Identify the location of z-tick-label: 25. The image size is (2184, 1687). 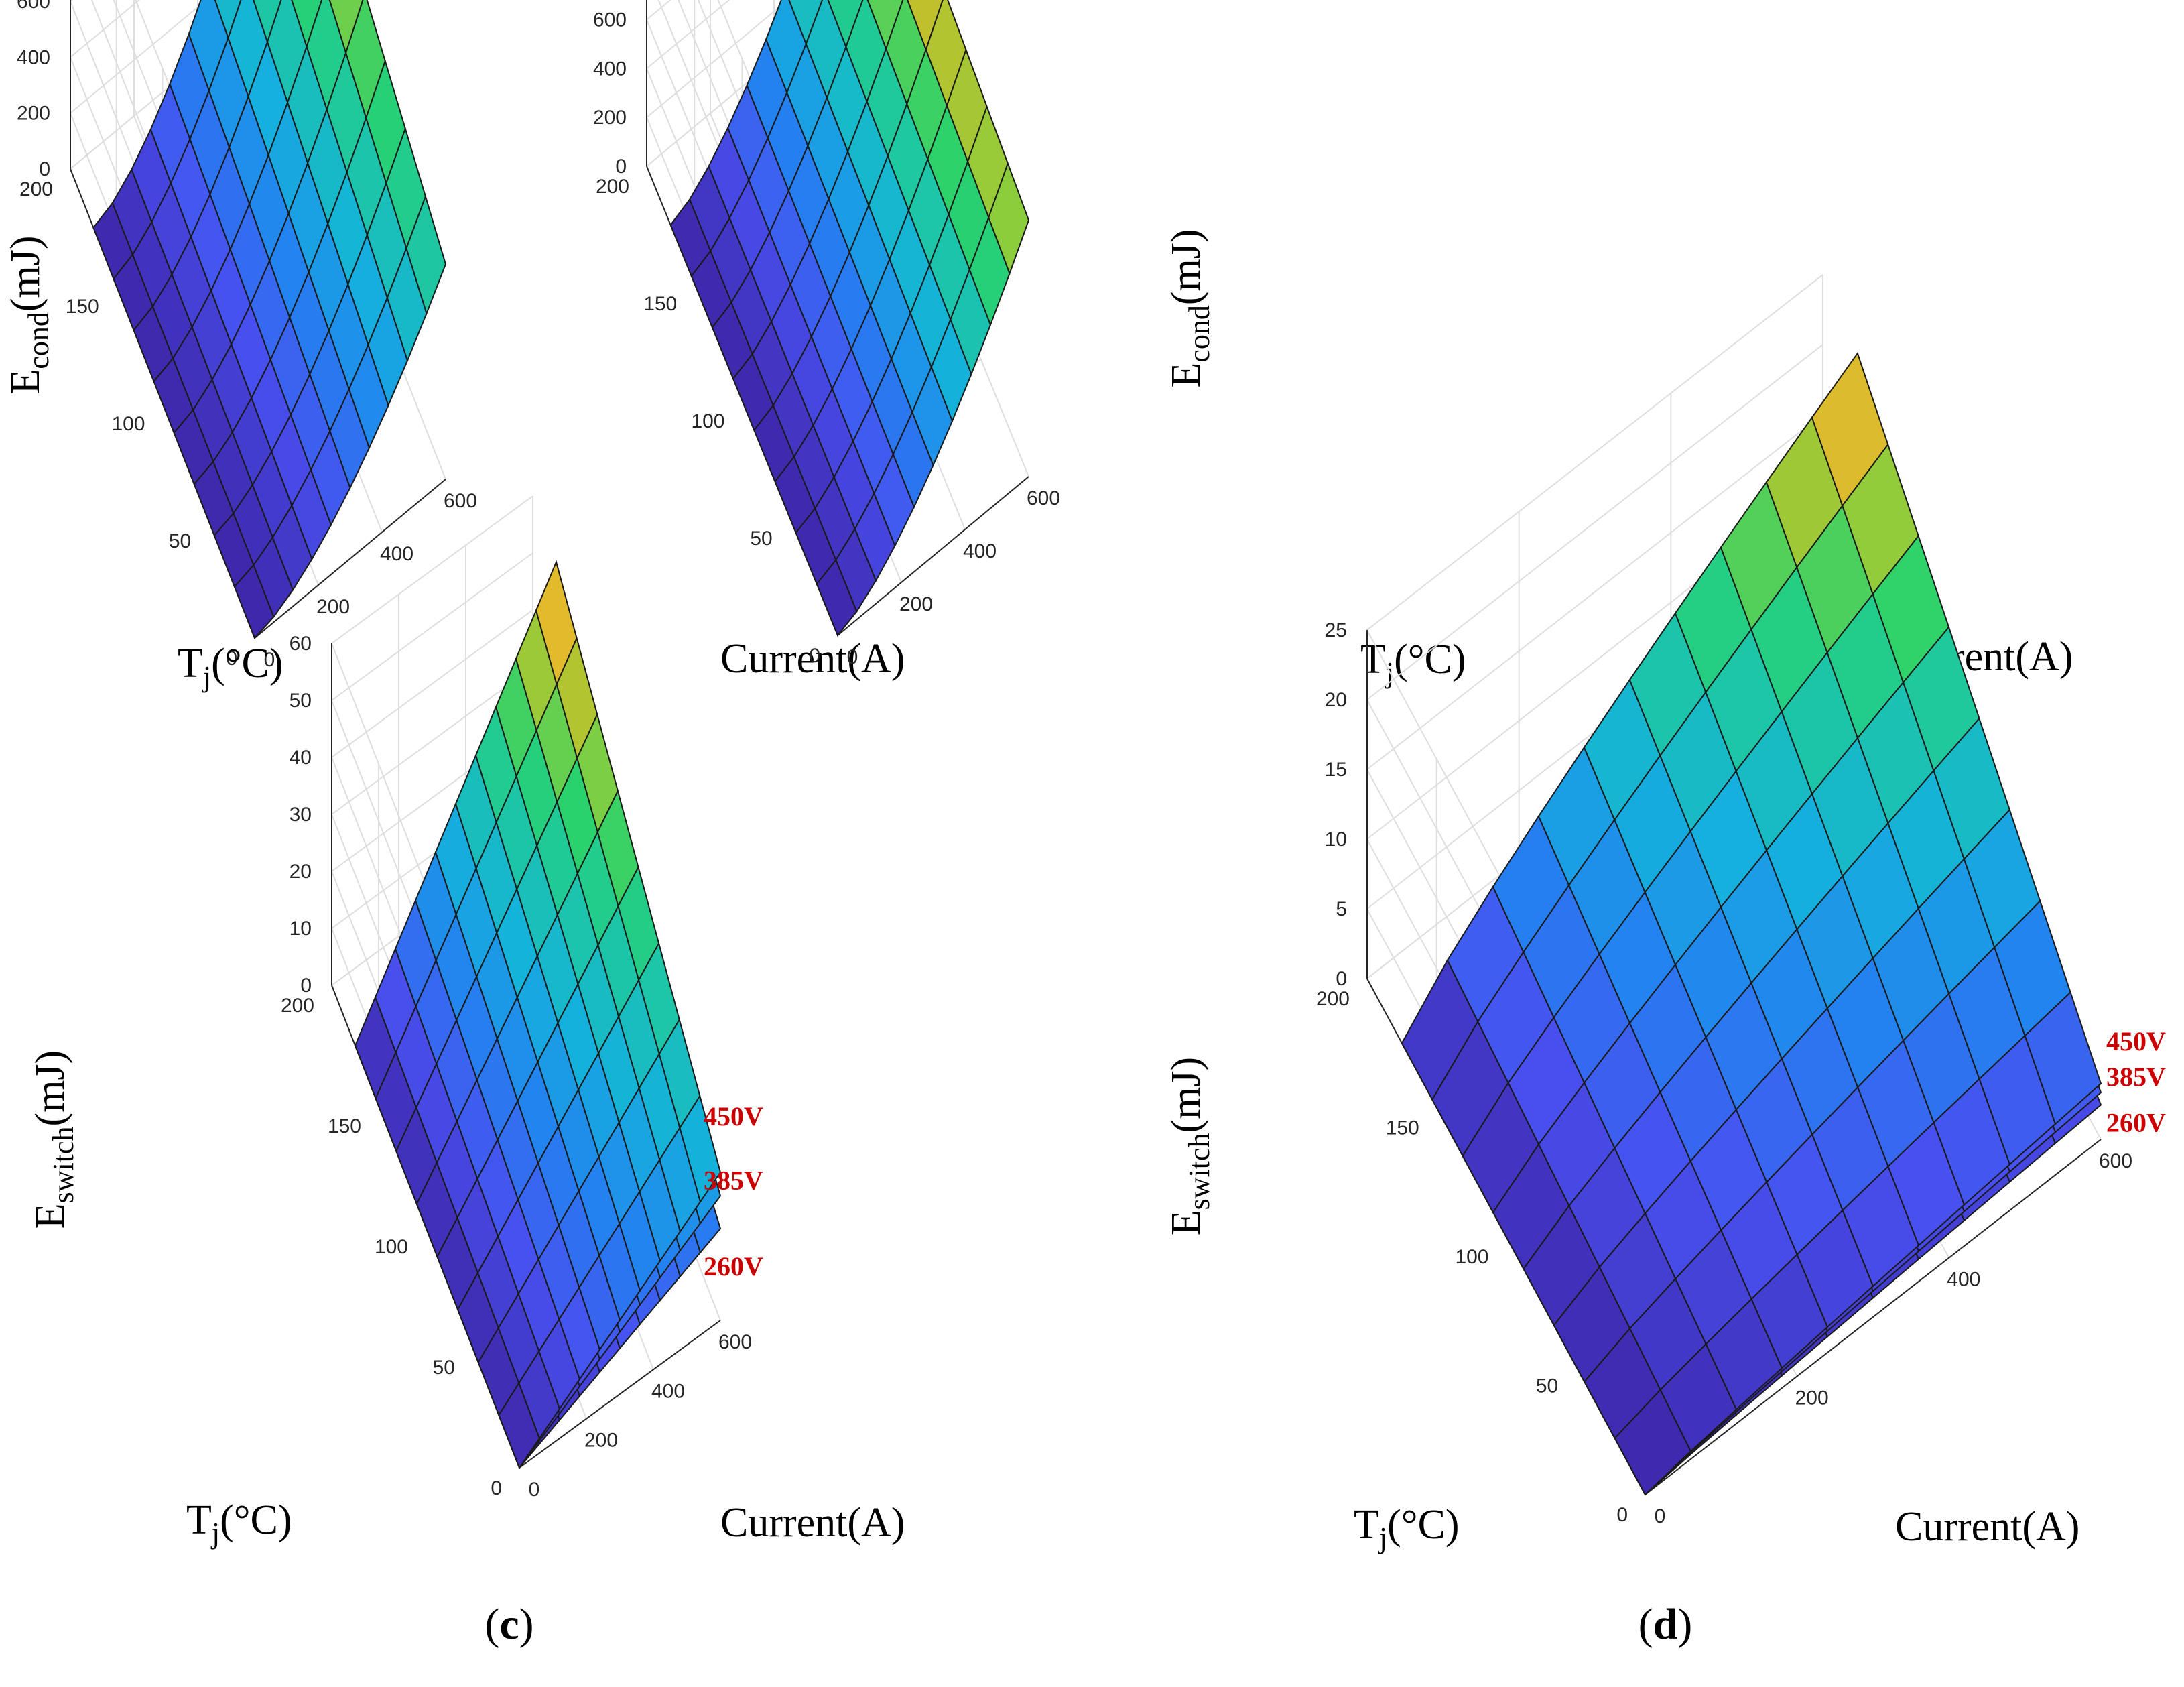
(1336, 630).